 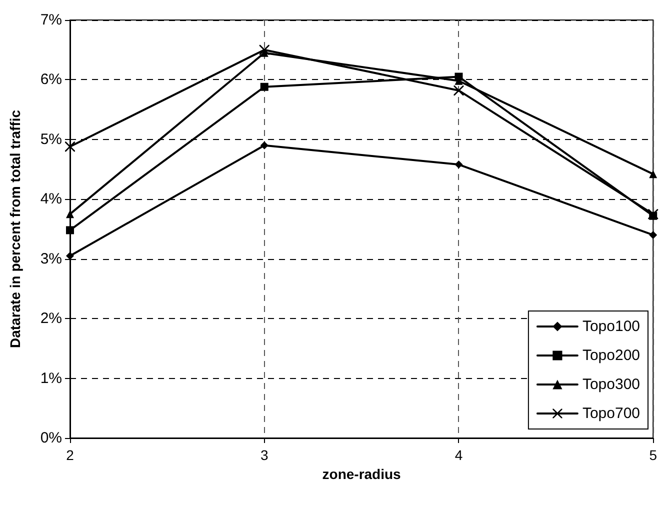 I want to click on legend-label: Topo200, so click(x=611, y=355).